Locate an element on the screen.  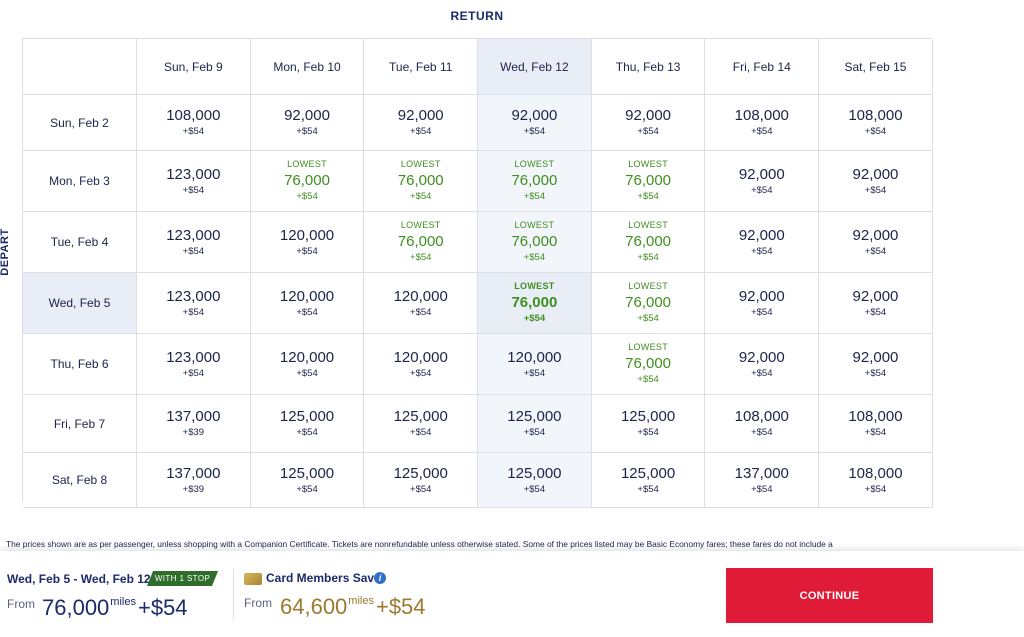
return-date-header: Mon, Feb 10 is located at coordinates (307, 67).